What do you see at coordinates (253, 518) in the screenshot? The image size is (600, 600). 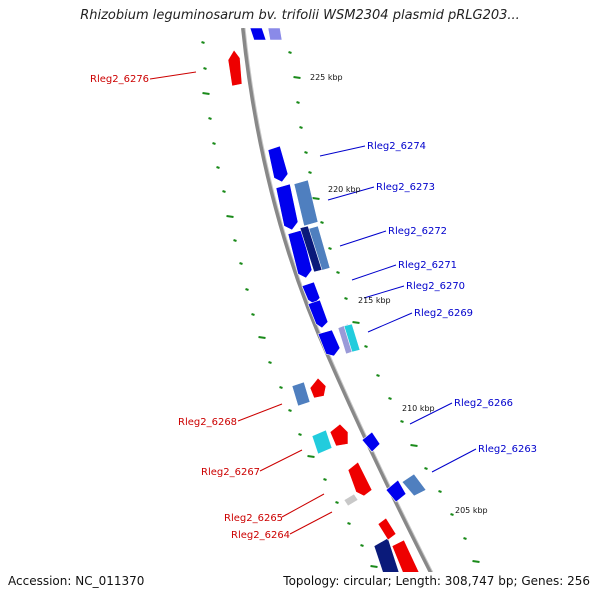 I see `gene-label-forward: Rleg2_6265` at bounding box center [253, 518].